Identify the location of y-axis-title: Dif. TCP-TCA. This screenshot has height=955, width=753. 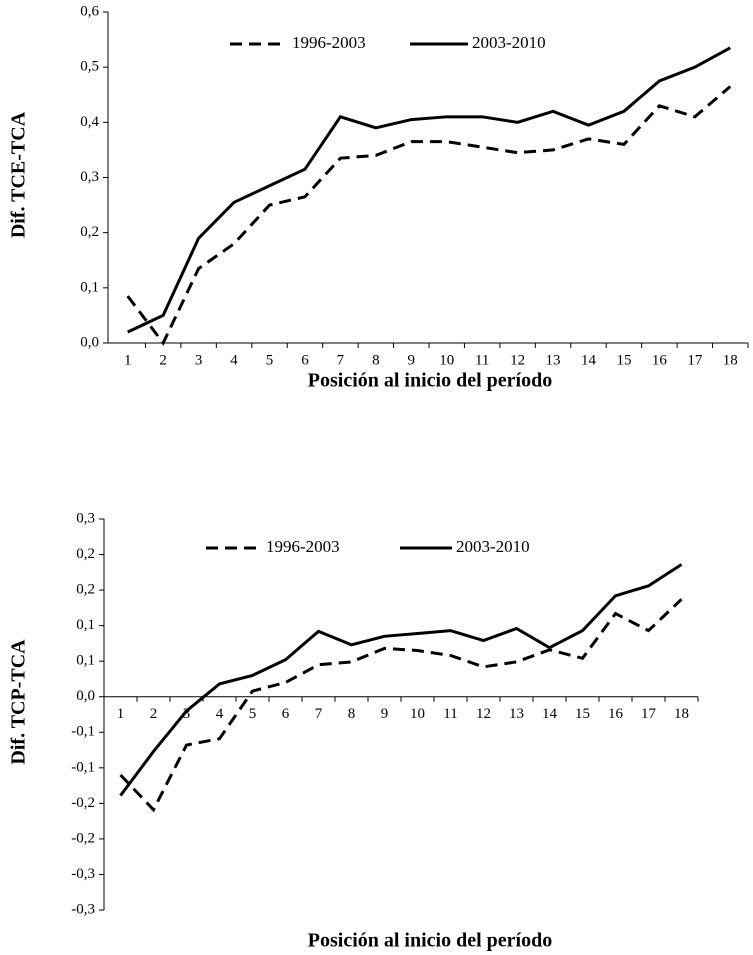
(19, 702).